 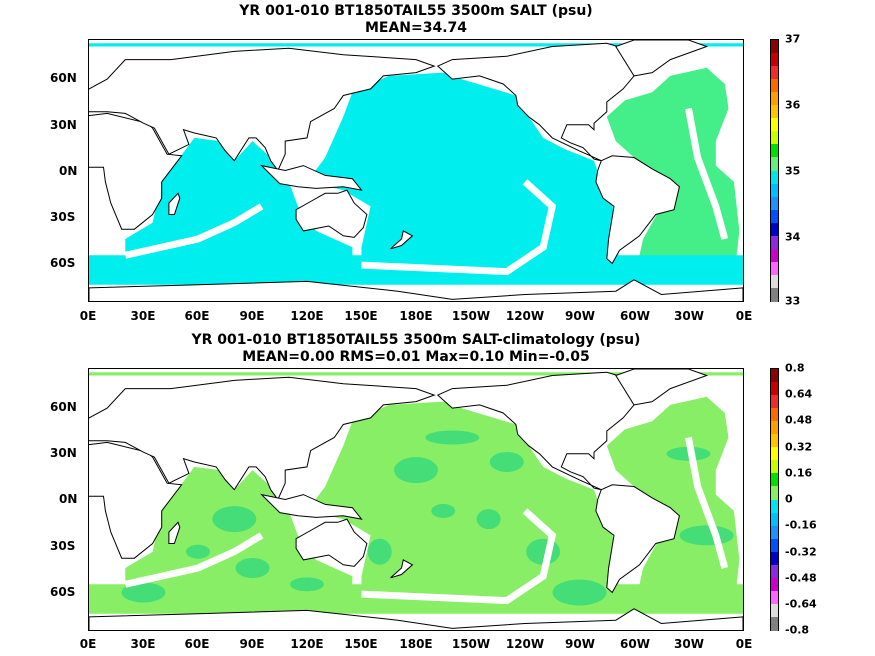 I want to click on bottom-lon-120w: 120W, so click(x=525, y=644).